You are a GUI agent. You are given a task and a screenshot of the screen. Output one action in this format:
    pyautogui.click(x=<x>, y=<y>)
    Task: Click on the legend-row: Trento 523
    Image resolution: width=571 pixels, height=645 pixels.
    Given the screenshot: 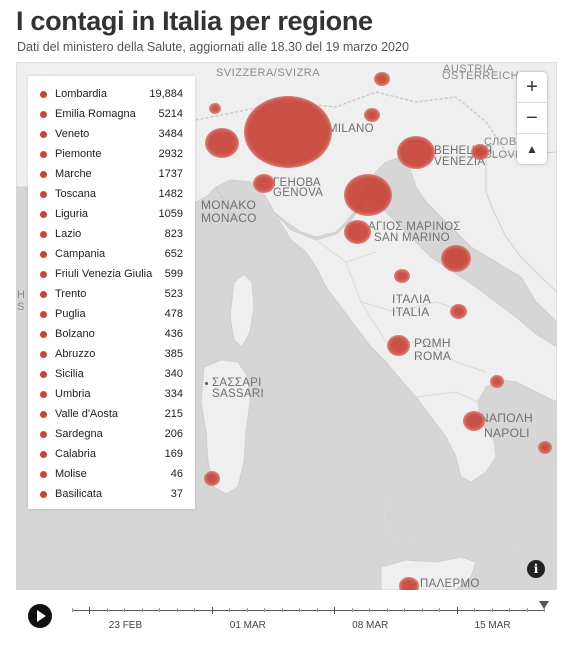 What is the action you would take?
    pyautogui.click(x=111, y=295)
    